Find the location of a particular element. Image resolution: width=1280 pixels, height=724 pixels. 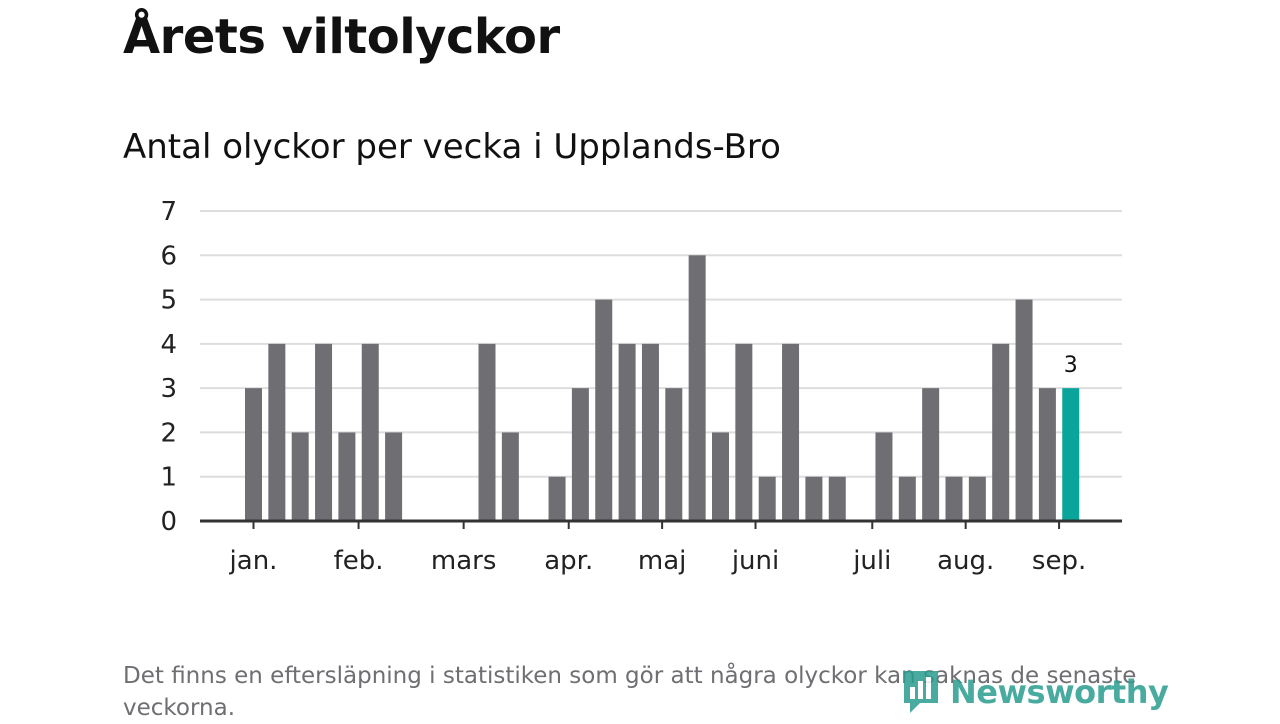

highlight-value-label: 3 is located at coordinates (1071, 365).